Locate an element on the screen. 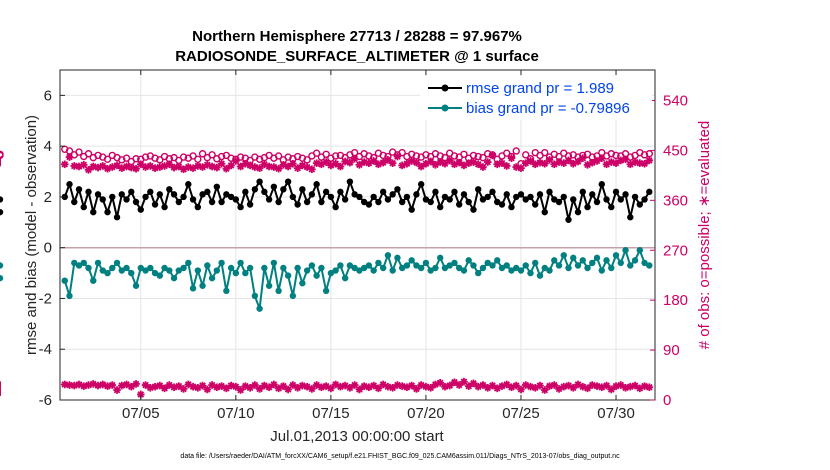 This screenshot has width=830, height=470. y2-tick-label: 90 is located at coordinates (671, 350).